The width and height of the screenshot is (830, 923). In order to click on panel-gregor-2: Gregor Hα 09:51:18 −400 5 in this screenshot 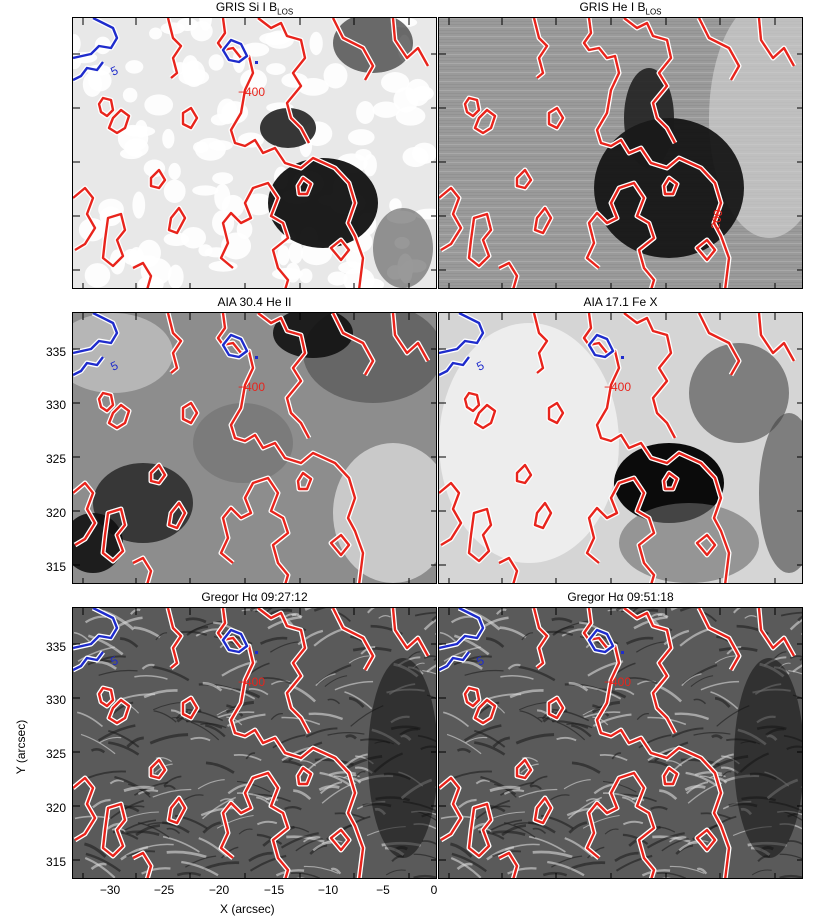, I will do `click(620, 734)`.